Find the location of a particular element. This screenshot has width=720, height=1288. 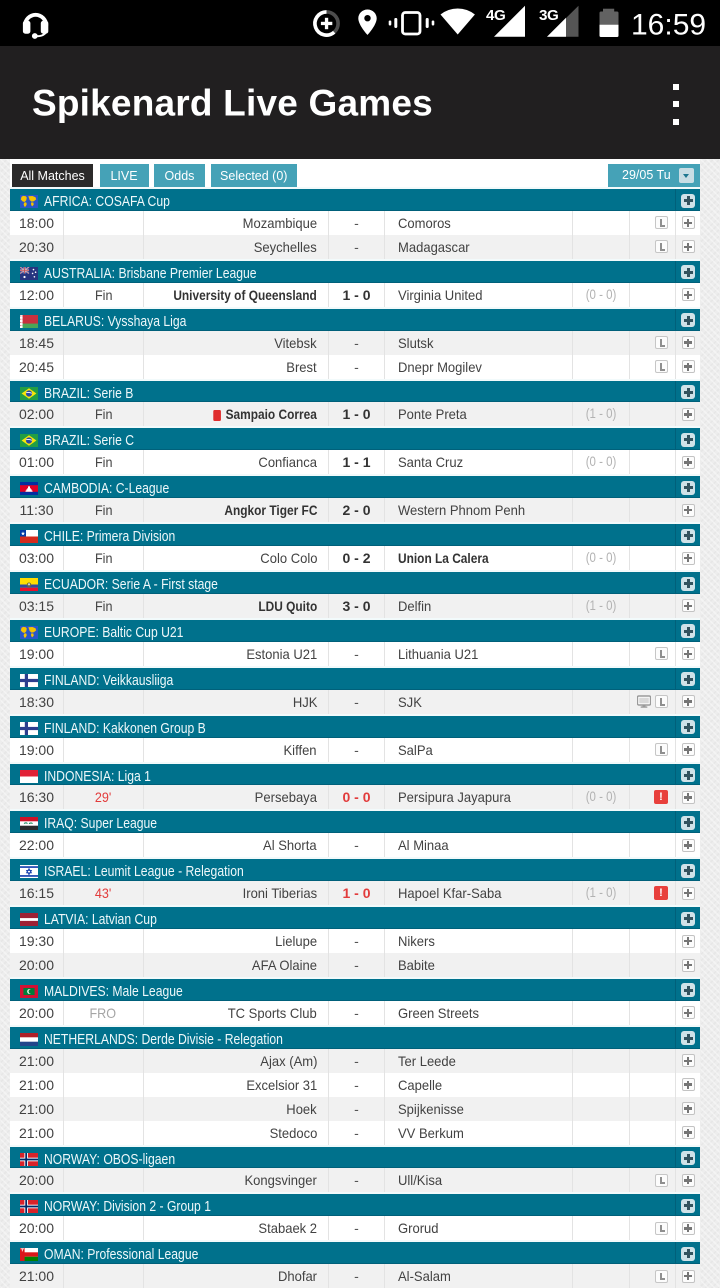

svg-text: 16:59 is located at coordinates (668, 25).